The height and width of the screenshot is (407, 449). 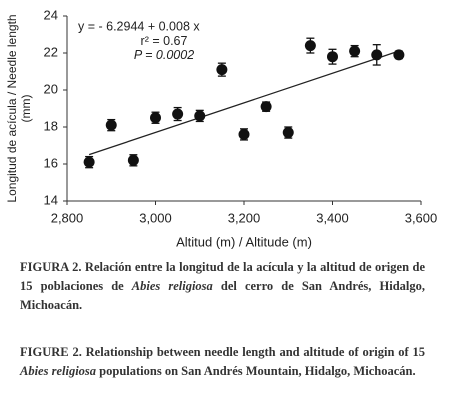 I want to click on y-tick-label: 16, so click(x=51, y=162).